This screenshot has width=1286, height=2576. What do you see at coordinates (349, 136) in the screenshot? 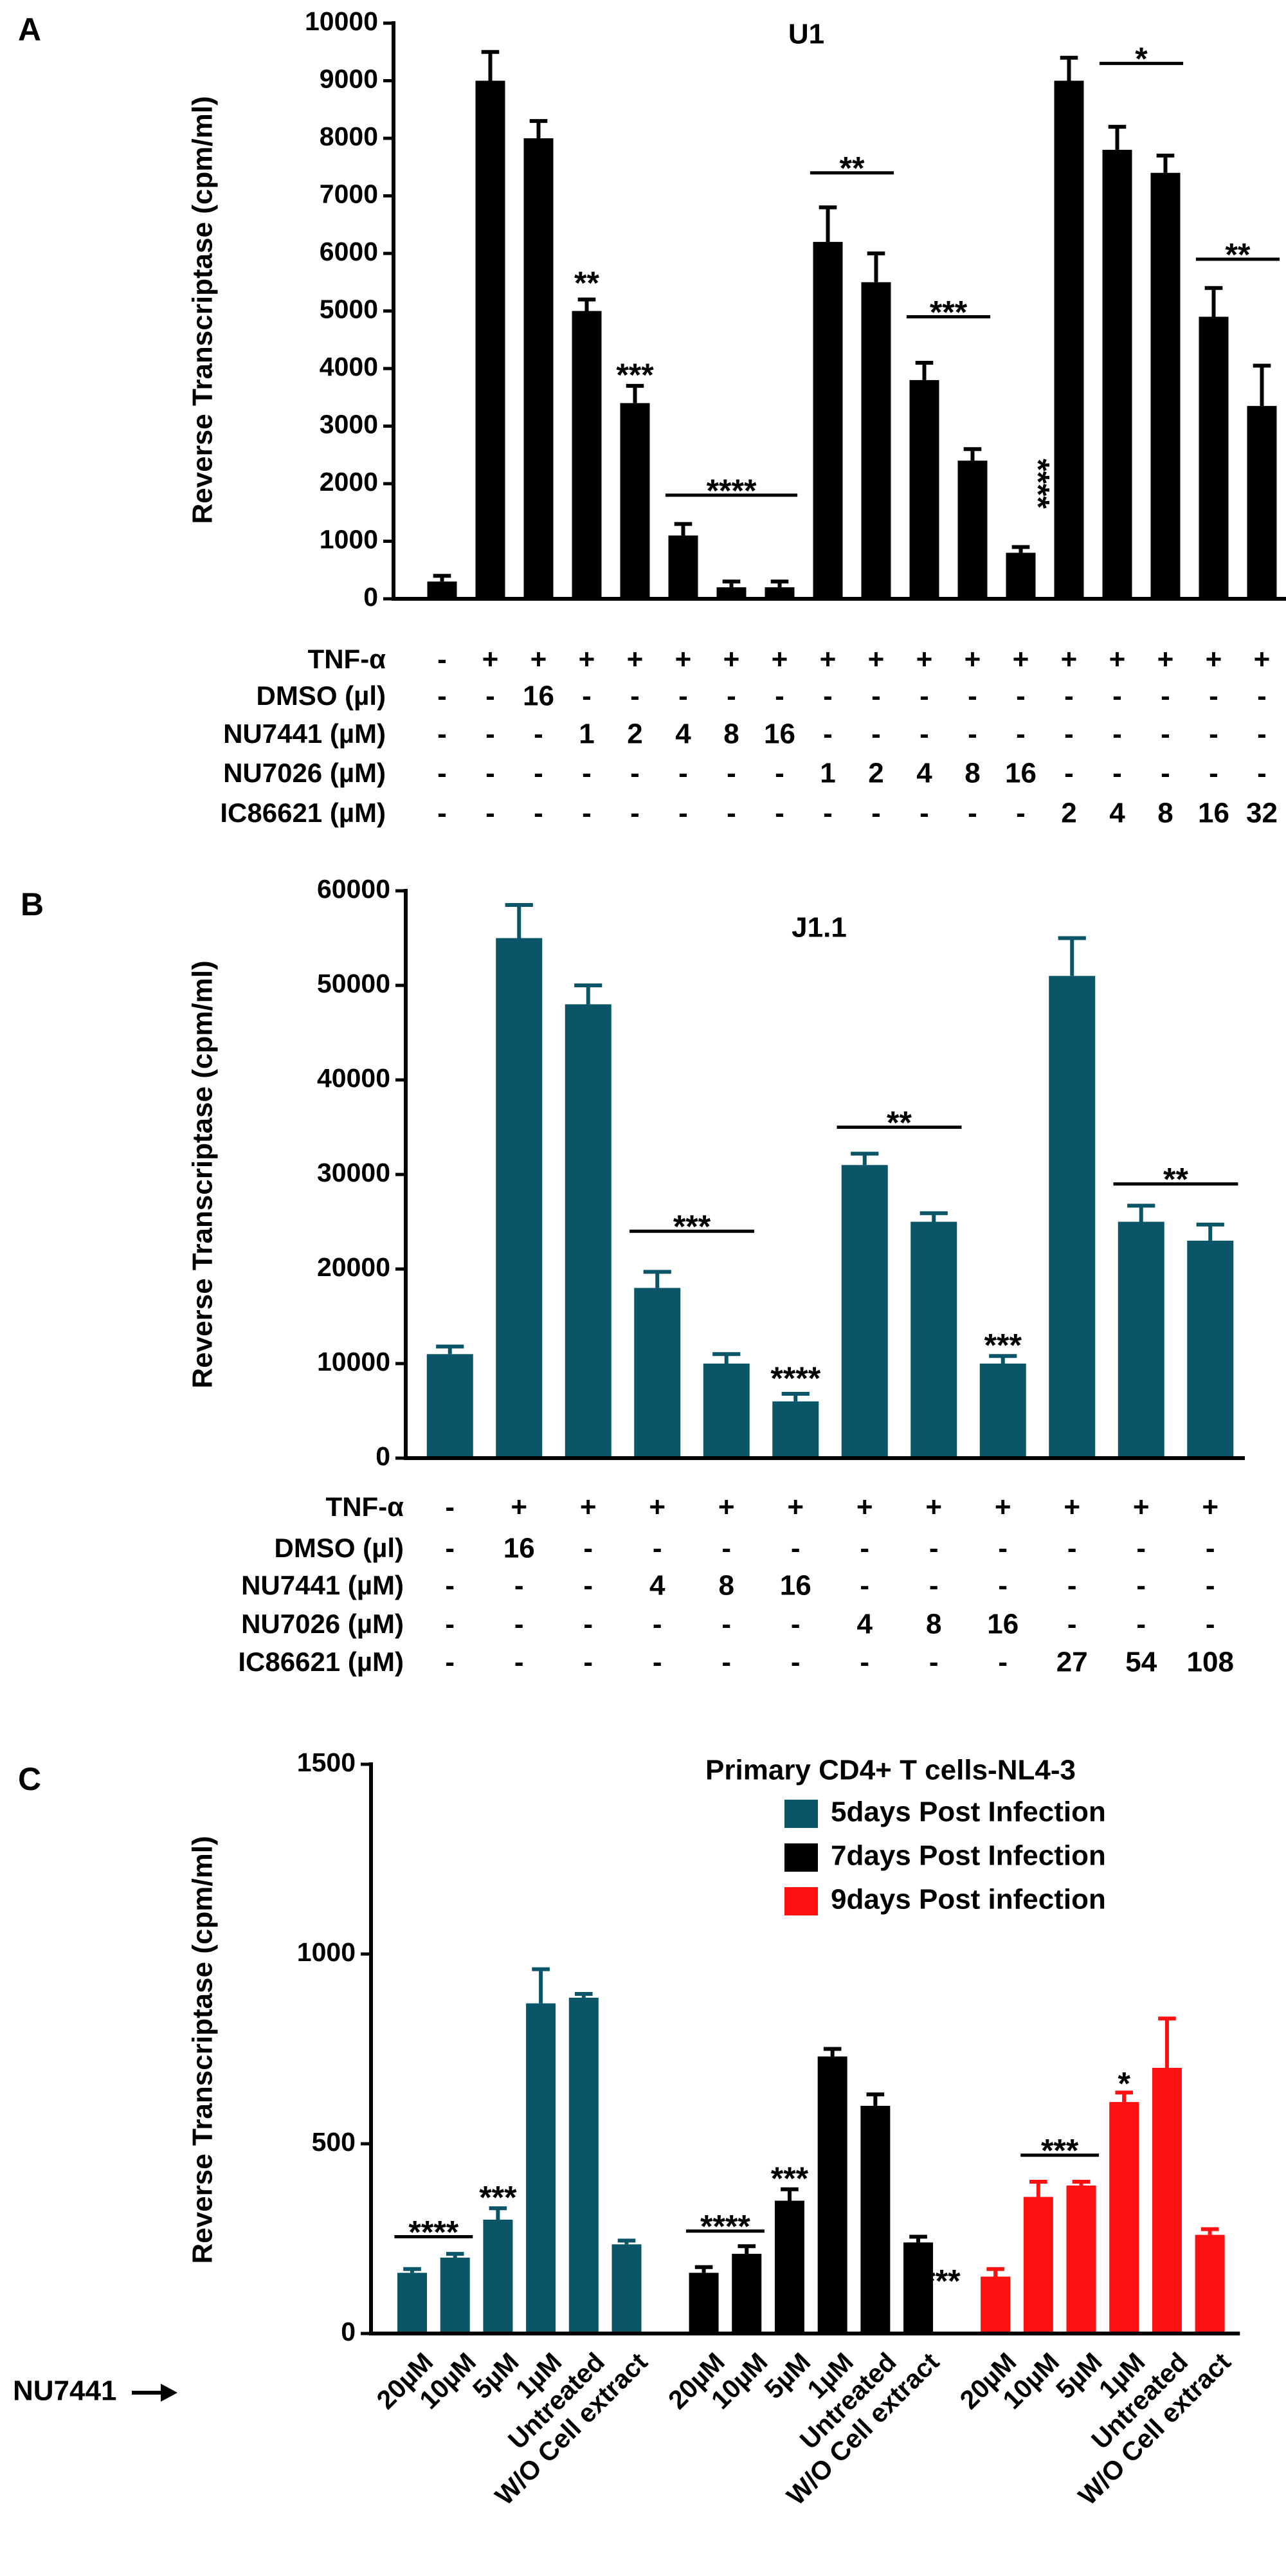
I see `y-tick-label: 8000` at bounding box center [349, 136].